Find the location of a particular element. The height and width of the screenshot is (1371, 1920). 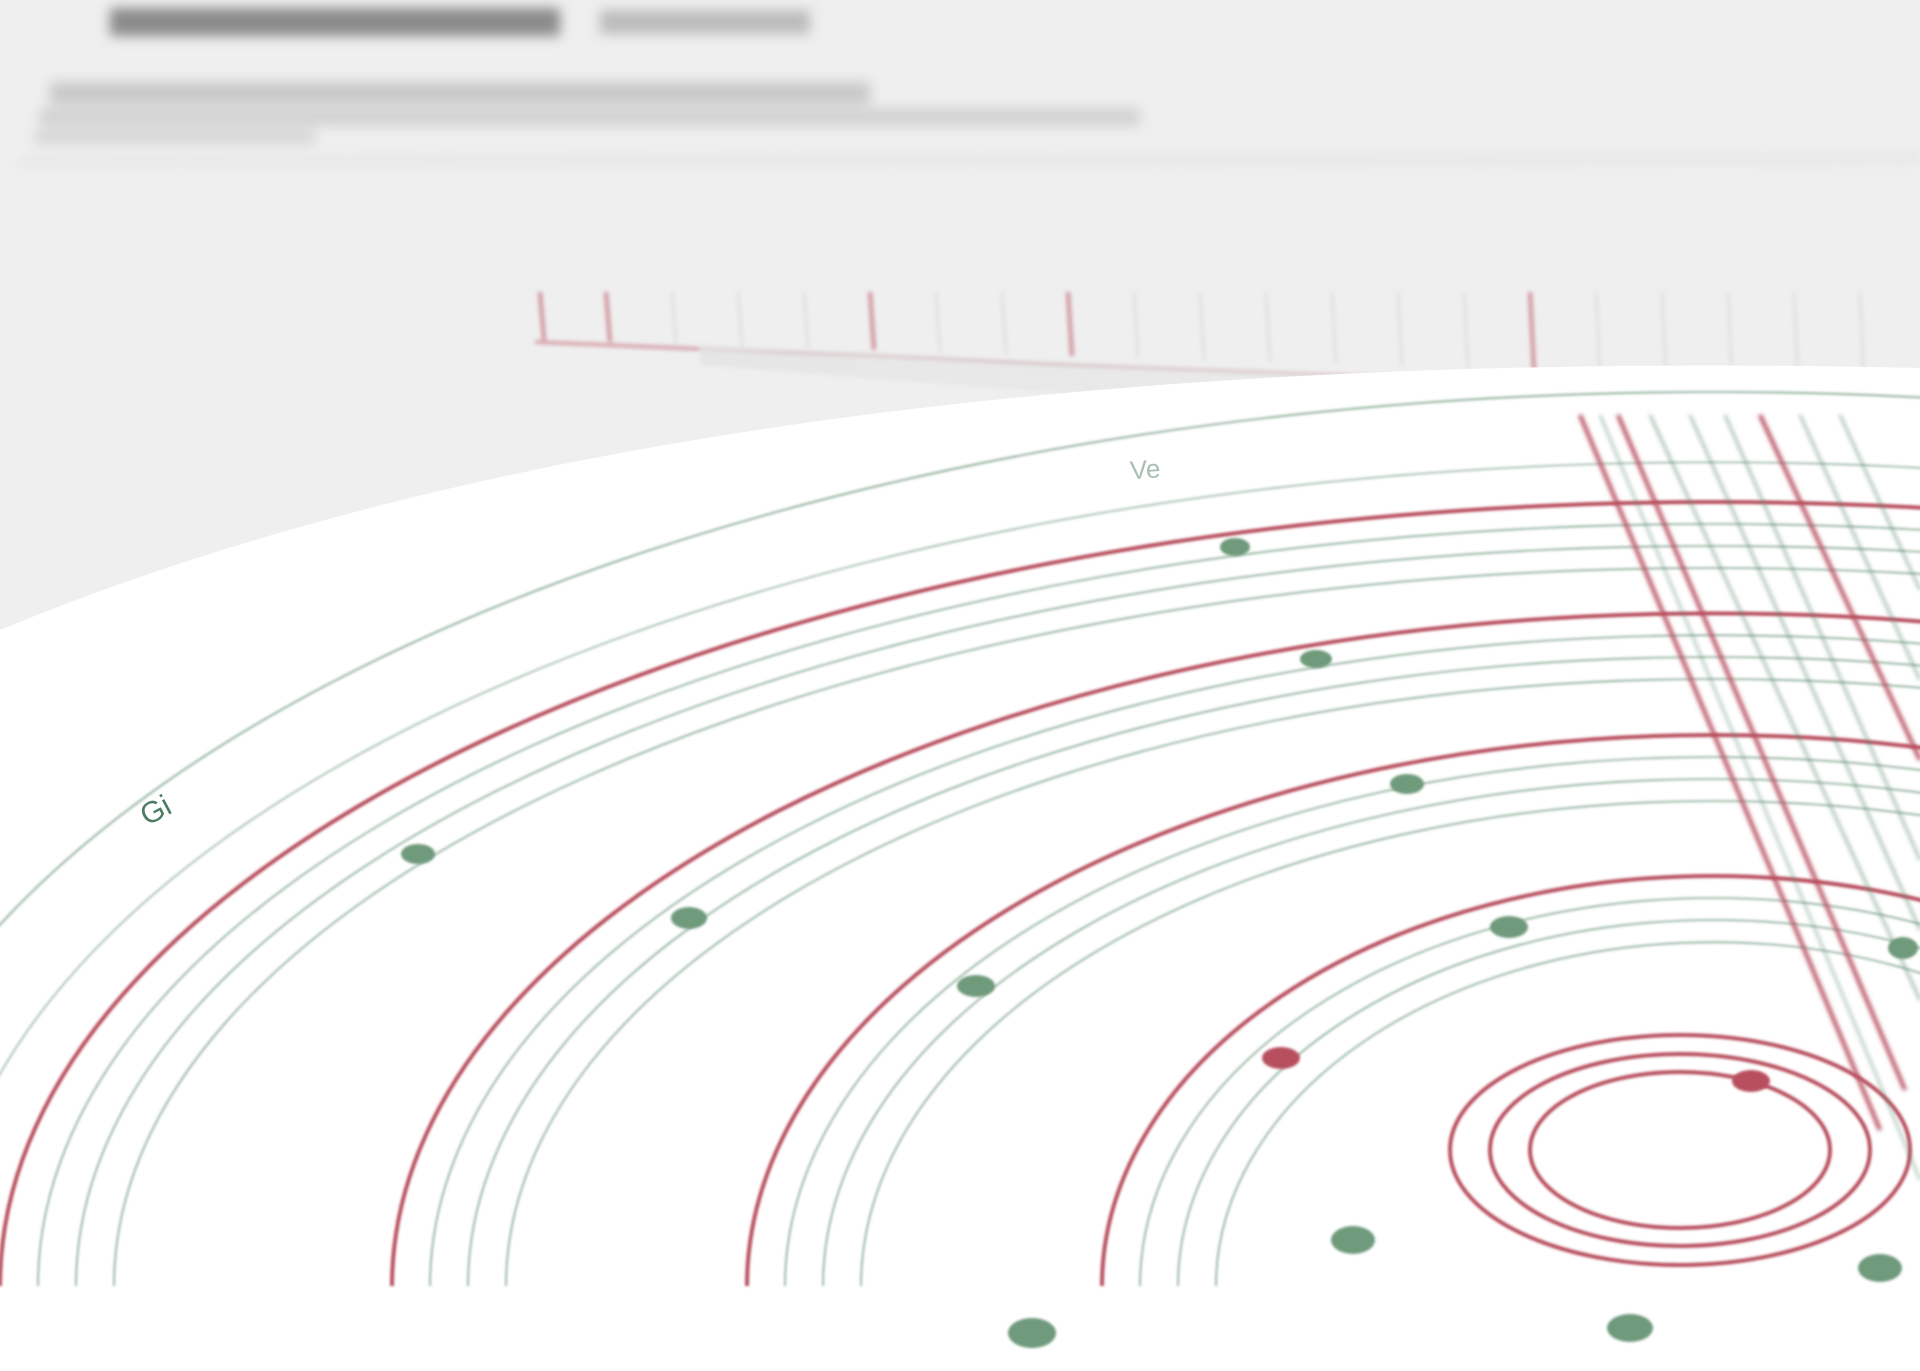

inner-spiral-ring is located at coordinates (1680, 1150).